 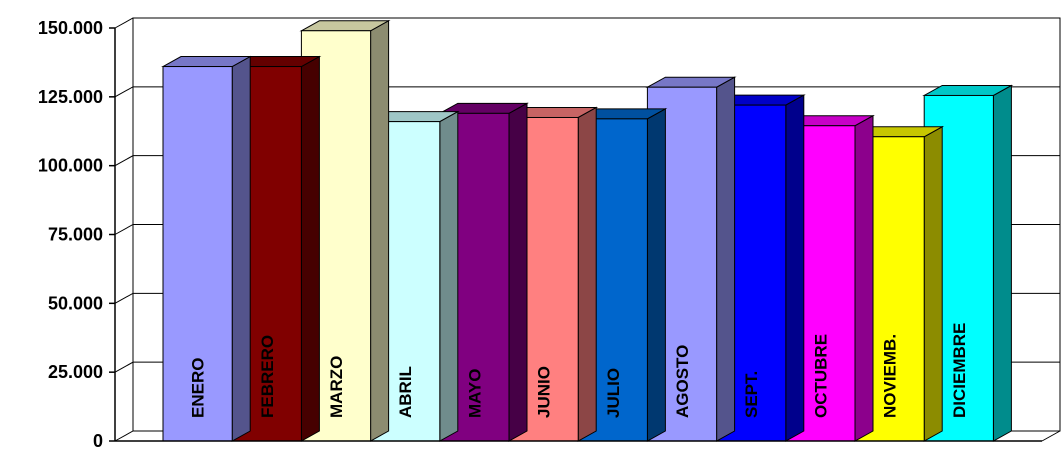 I want to click on bar-enero, so click(x=207, y=248).